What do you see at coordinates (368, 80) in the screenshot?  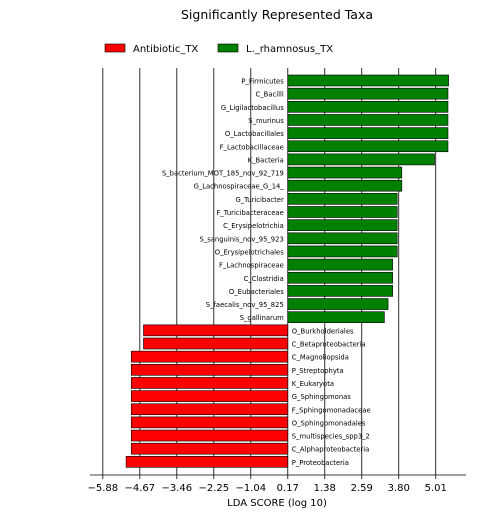 I see `bar-p-firmicutes` at bounding box center [368, 80].